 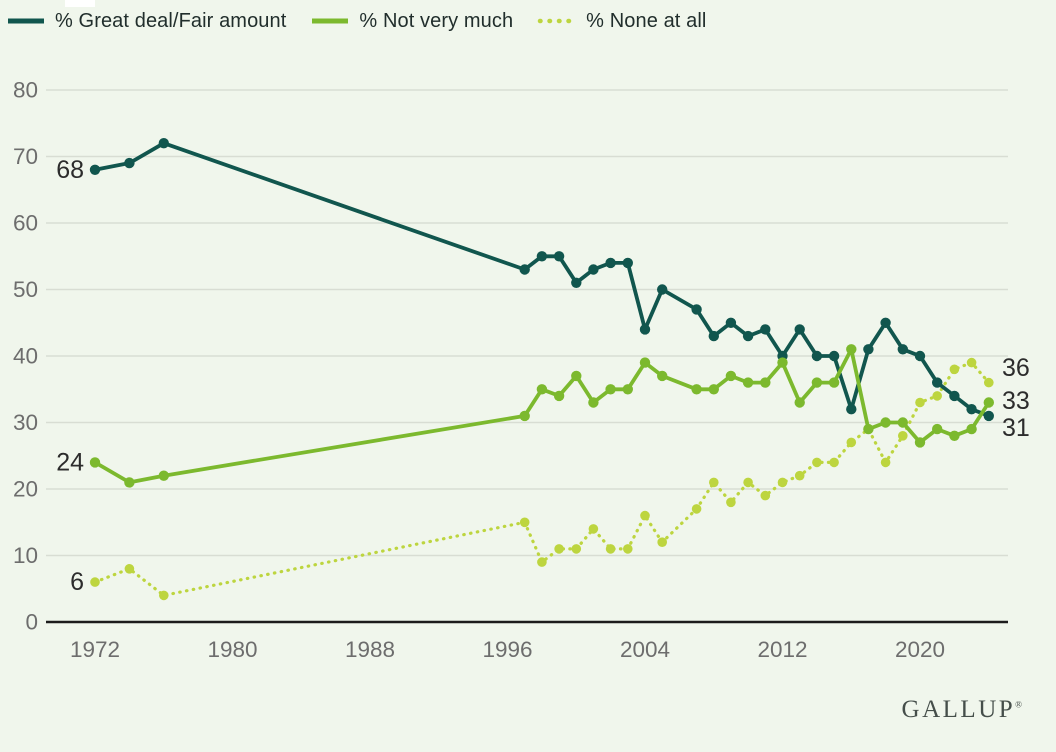 What do you see at coordinates (645, 649) in the screenshot?
I see `x-tick-label-2004: 2004` at bounding box center [645, 649].